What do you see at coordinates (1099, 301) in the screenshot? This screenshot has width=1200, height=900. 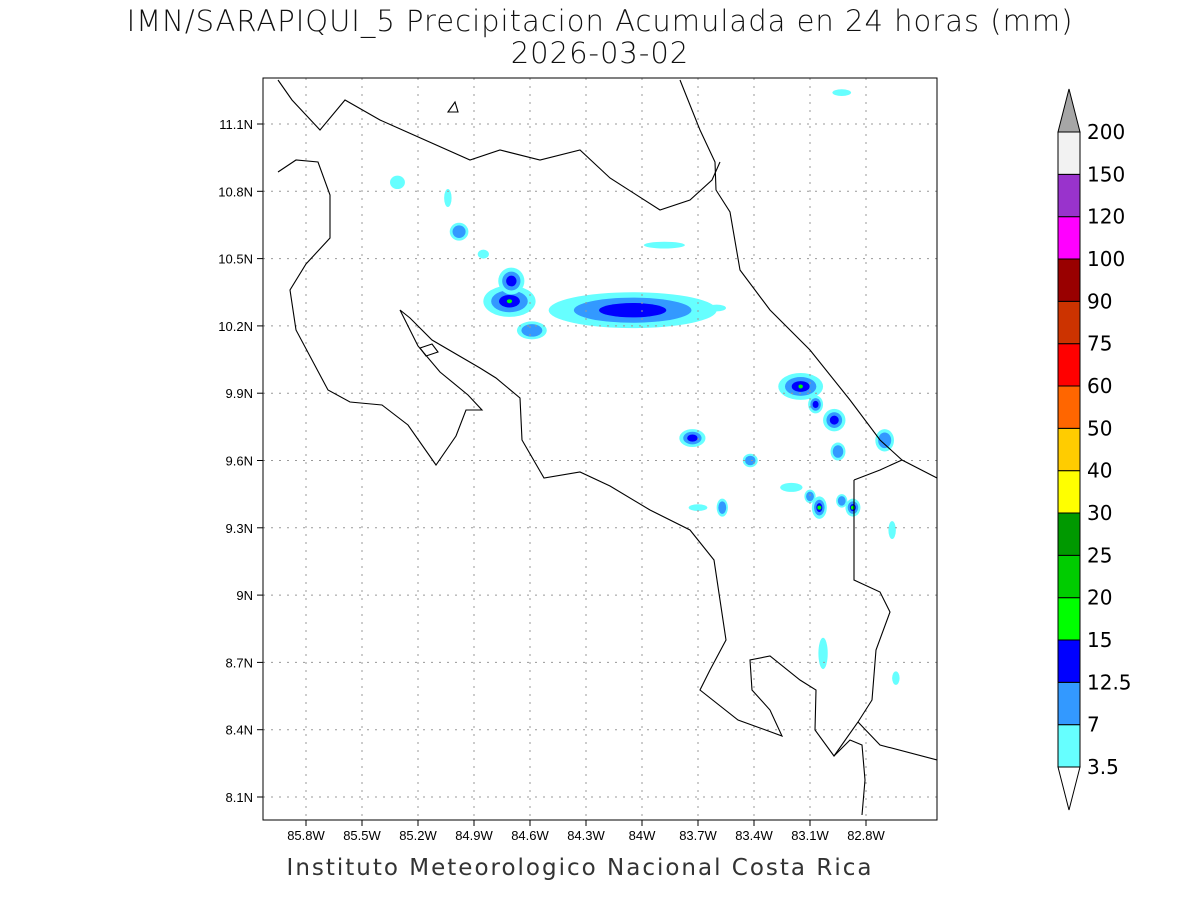 I see `colorbar-label: 90` at bounding box center [1099, 301].